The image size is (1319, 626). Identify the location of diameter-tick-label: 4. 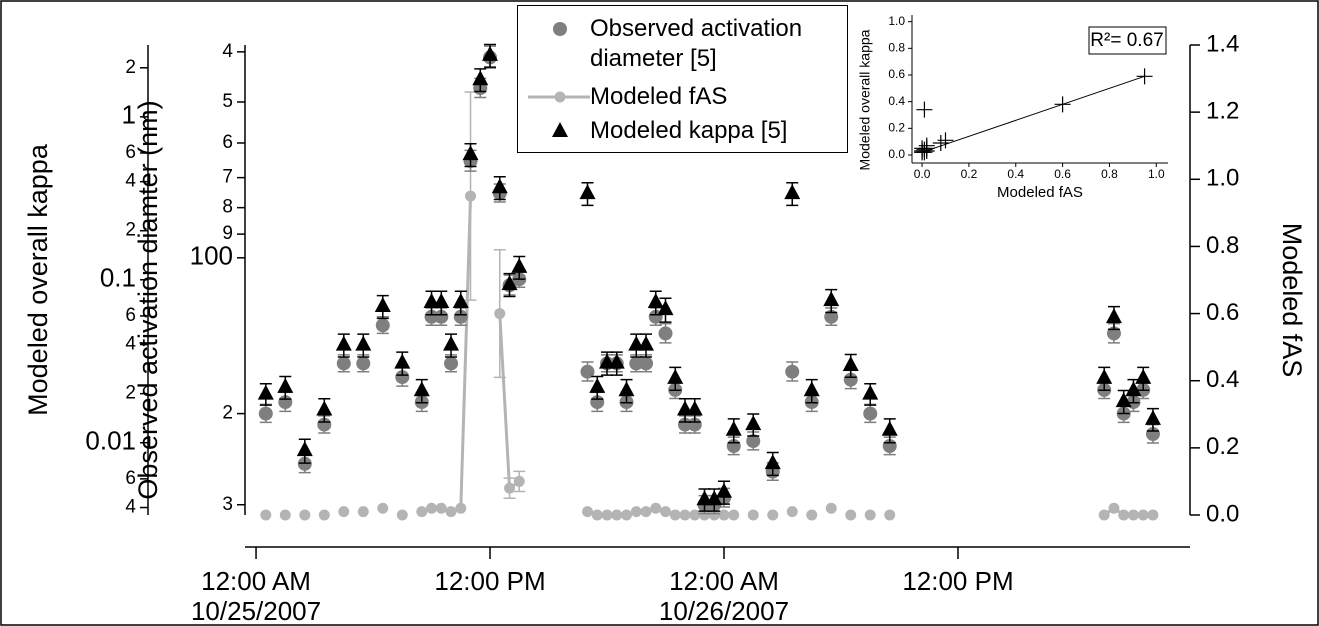
(227, 51).